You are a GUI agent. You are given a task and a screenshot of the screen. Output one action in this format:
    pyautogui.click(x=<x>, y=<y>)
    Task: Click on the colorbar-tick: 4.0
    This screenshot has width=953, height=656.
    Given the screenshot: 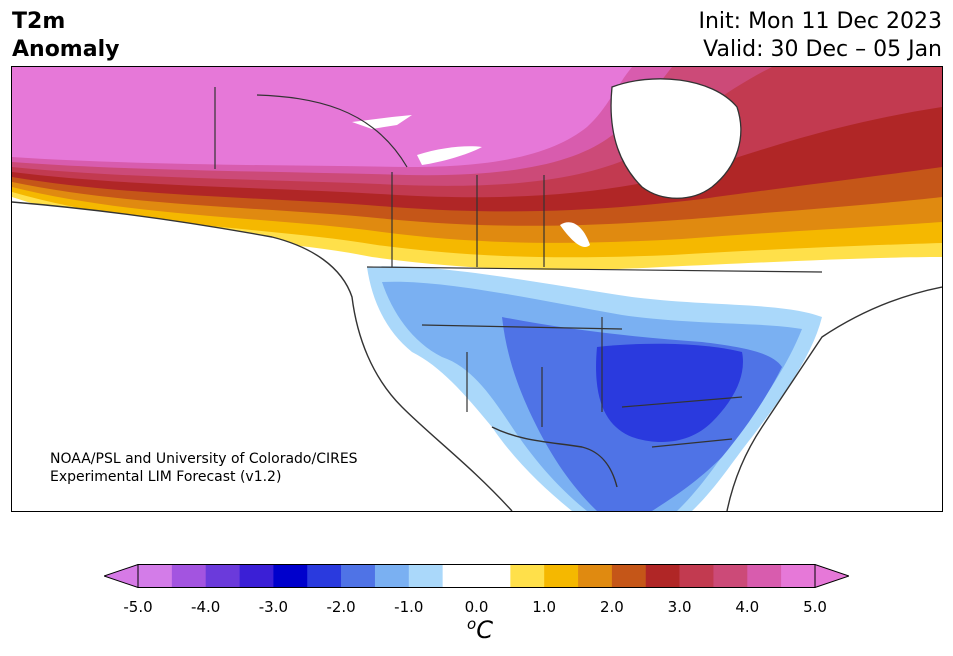 What is the action you would take?
    pyautogui.click(x=747, y=607)
    